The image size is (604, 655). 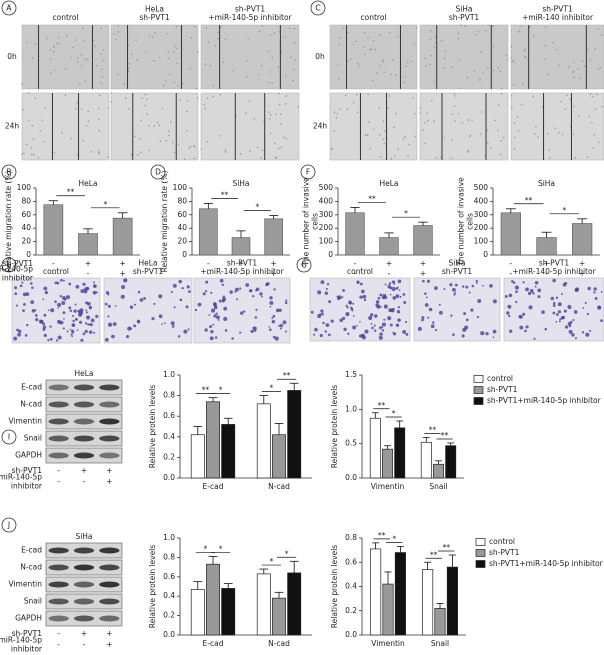 What do you see at coordinates (26, 241) in the screenshot?
I see `y-tick-label: 20` at bounding box center [26, 241].